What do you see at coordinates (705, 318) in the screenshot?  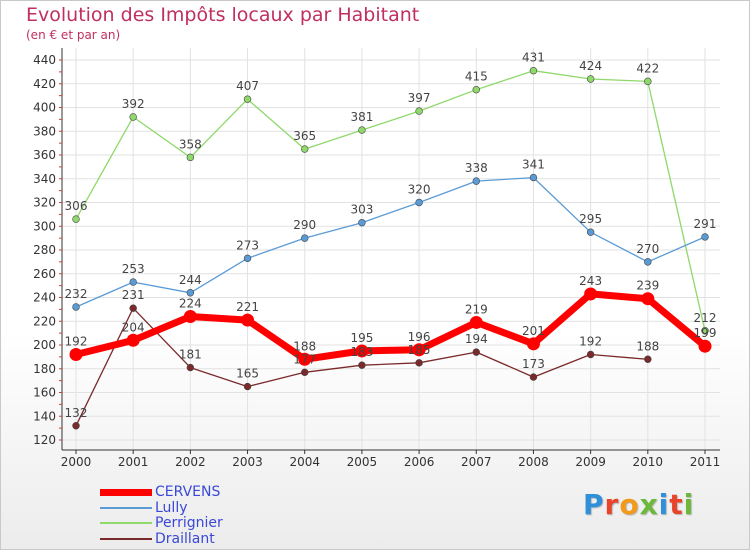 I see `data-label: 212` at bounding box center [705, 318].